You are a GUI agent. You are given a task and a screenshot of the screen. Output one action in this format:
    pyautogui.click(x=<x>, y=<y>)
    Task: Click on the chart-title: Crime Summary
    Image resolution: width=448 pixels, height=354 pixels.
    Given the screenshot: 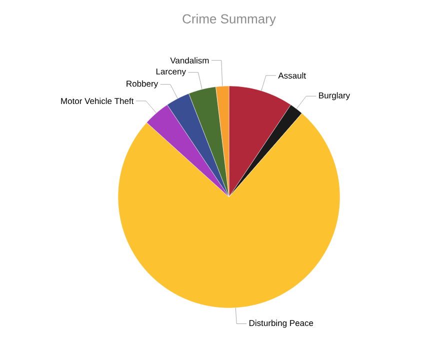 What is the action you would take?
    pyautogui.click(x=229, y=20)
    